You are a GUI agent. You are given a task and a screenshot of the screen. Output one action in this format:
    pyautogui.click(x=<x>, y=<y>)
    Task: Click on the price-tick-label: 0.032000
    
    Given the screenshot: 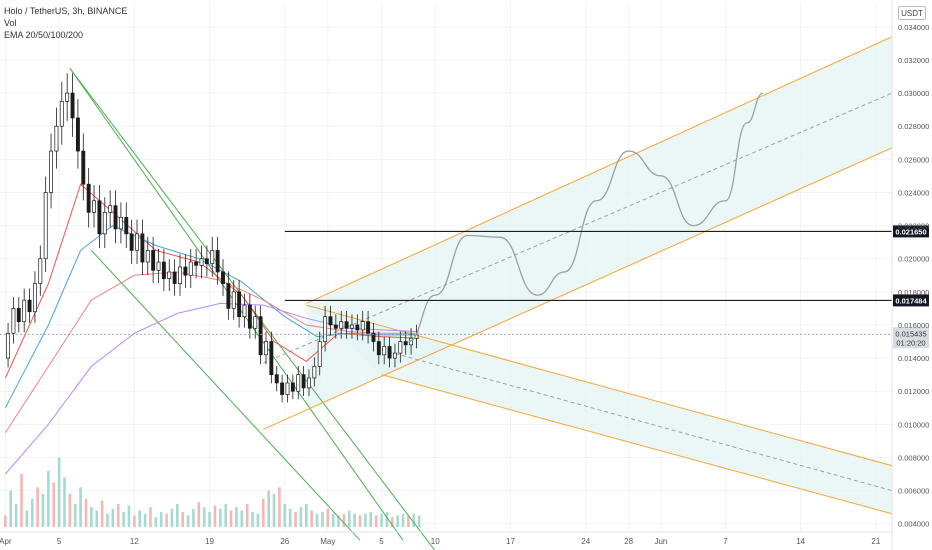 What is the action you would take?
    pyautogui.click(x=913, y=60)
    